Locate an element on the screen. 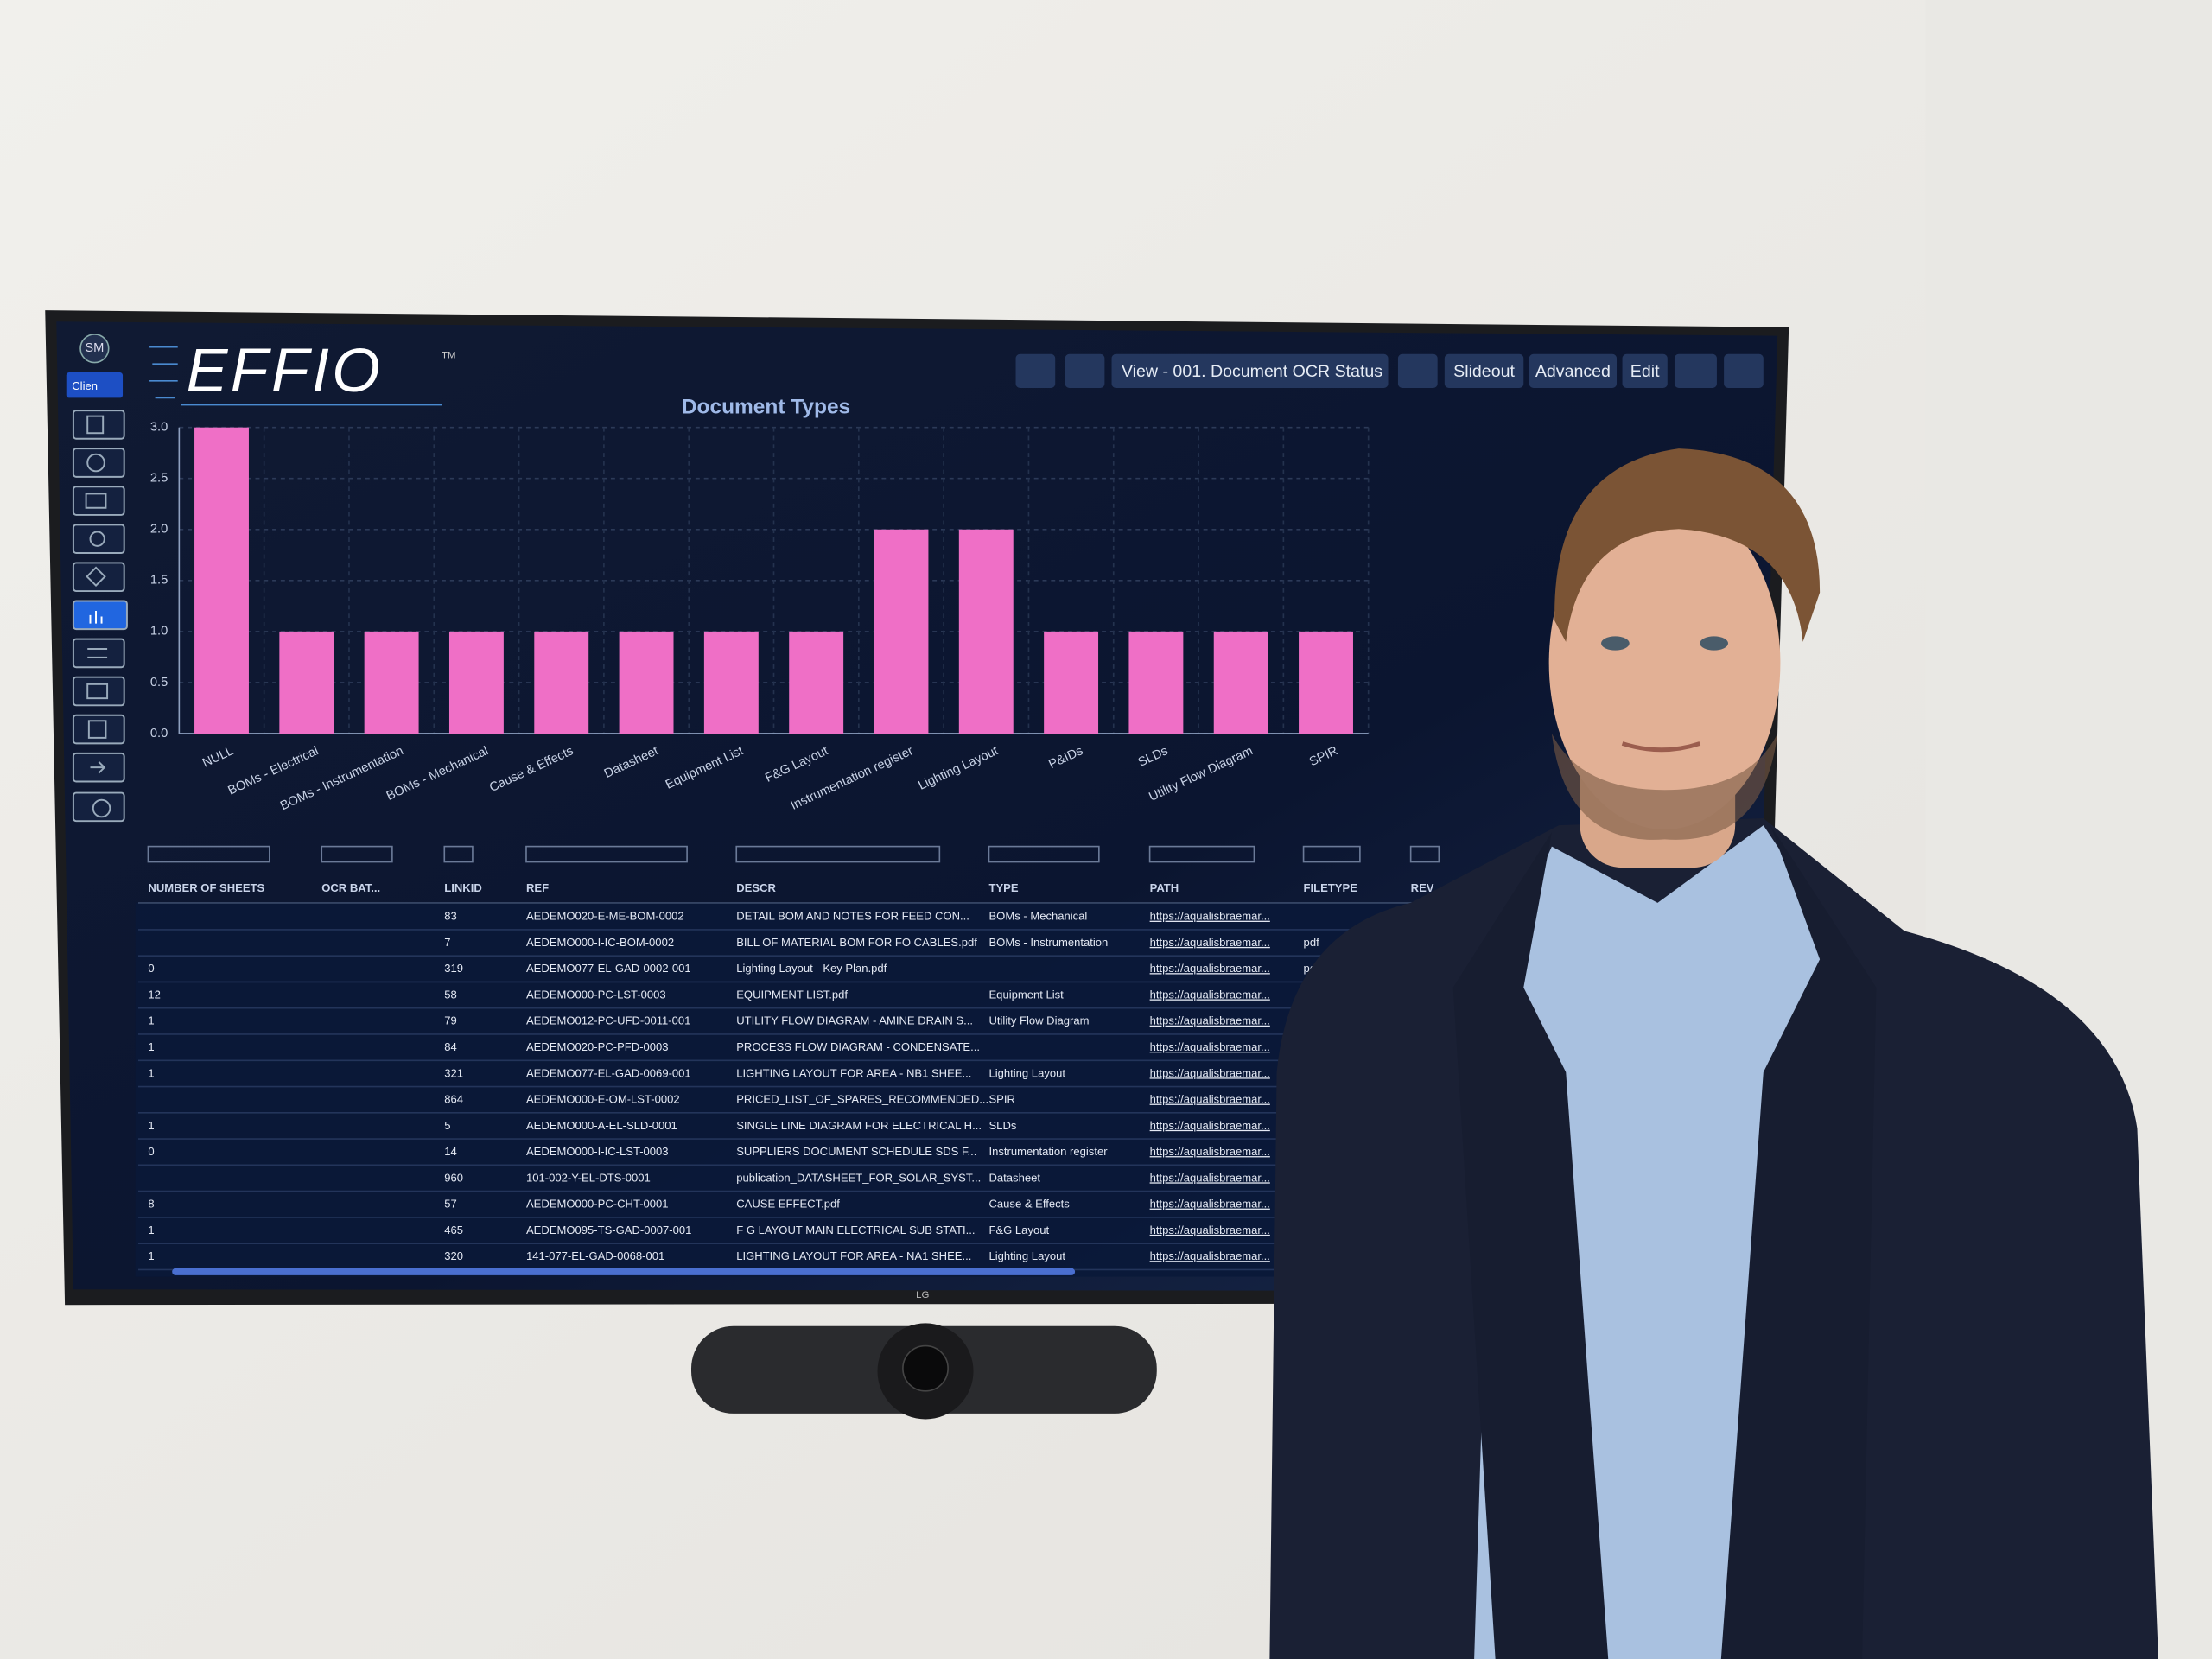 This screenshot has width=2212, height=1659. table-cell: 319 is located at coordinates (453, 968).